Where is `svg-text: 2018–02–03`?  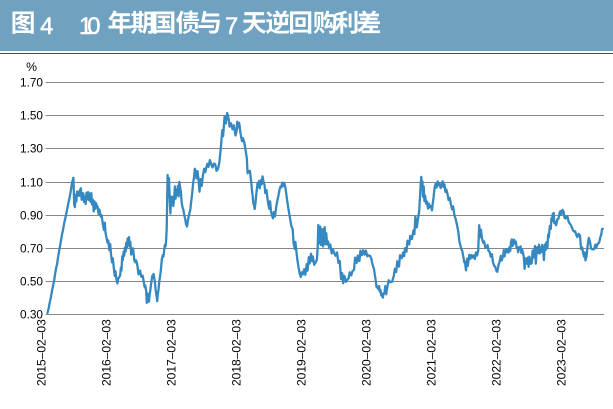 svg-text: 2018–02–03 is located at coordinates (237, 352).